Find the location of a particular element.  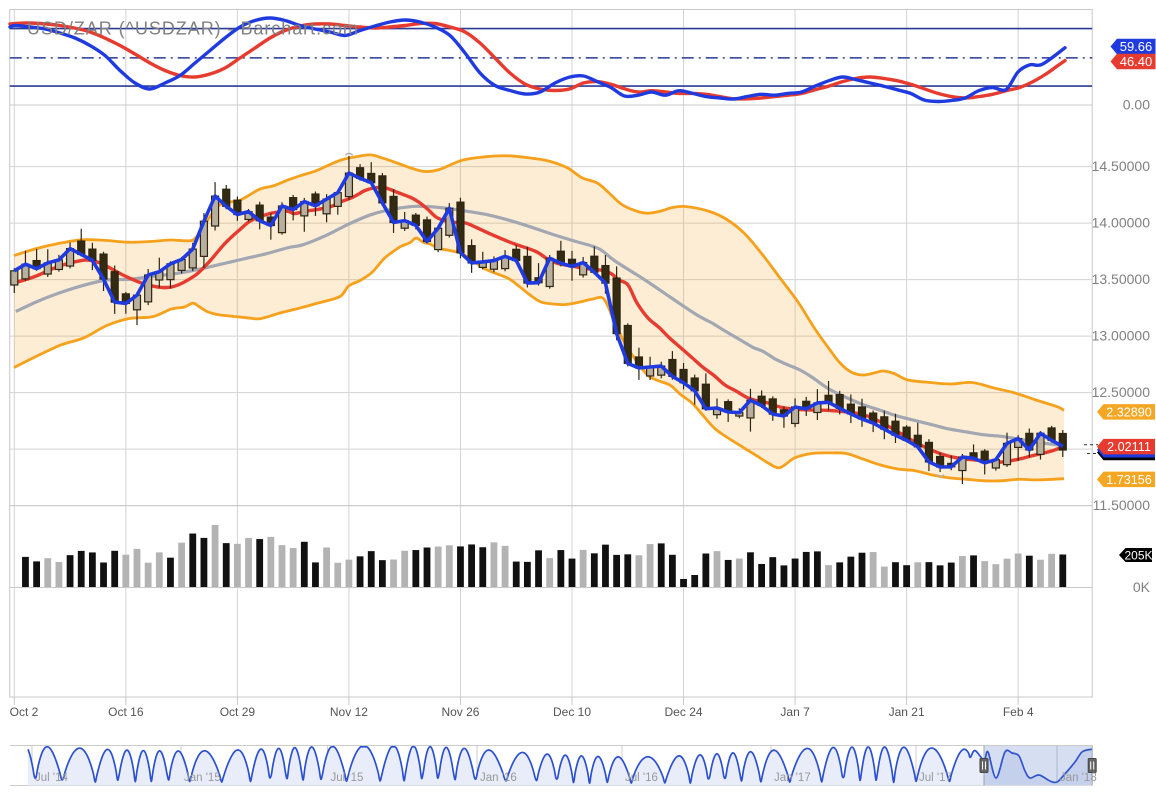

svg-text: 59.66 is located at coordinates (1136, 46).